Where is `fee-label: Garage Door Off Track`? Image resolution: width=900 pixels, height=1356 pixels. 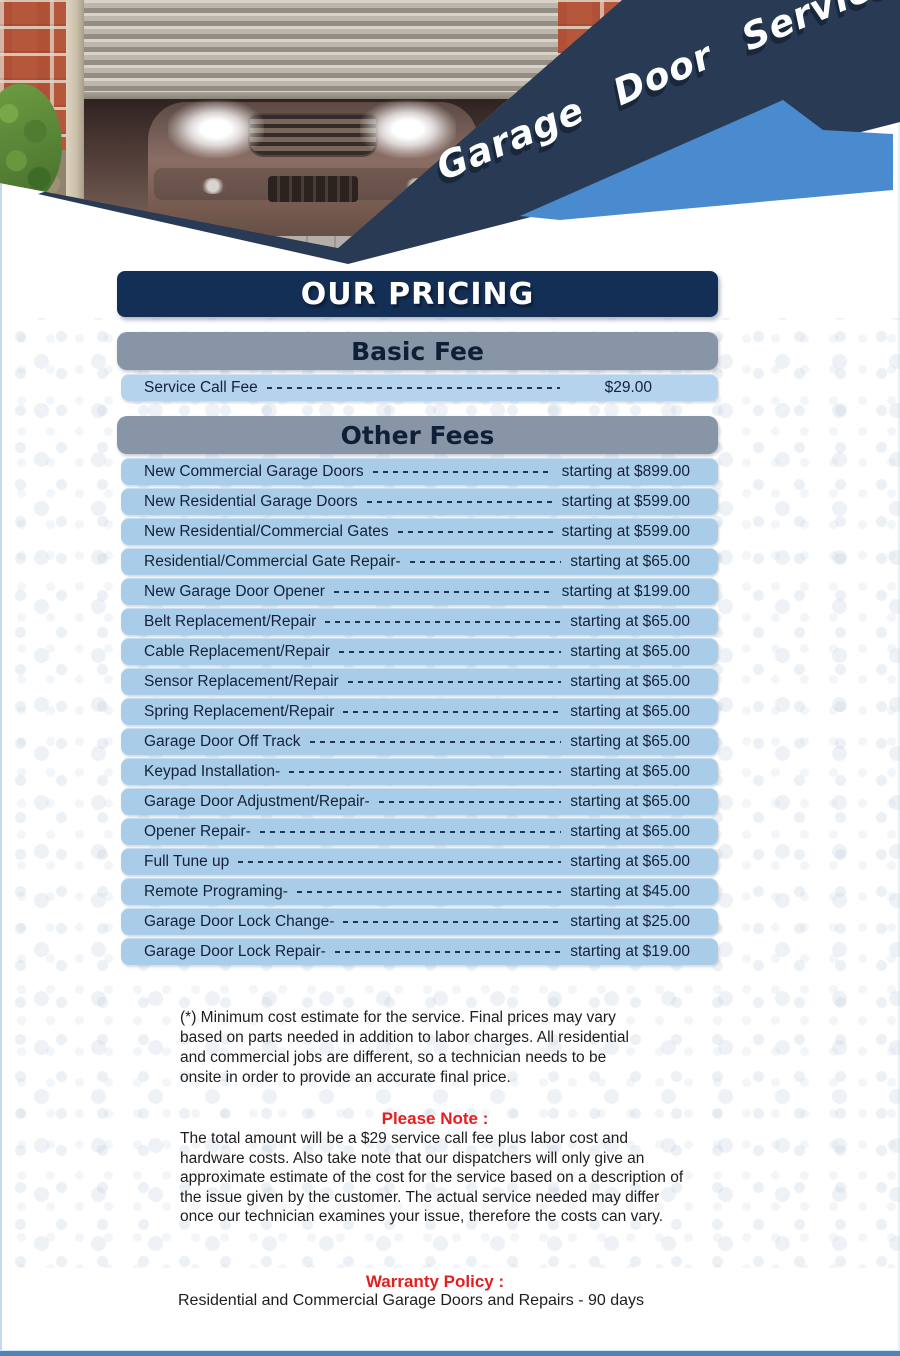 fee-label: Garage Door Off Track is located at coordinates (222, 741).